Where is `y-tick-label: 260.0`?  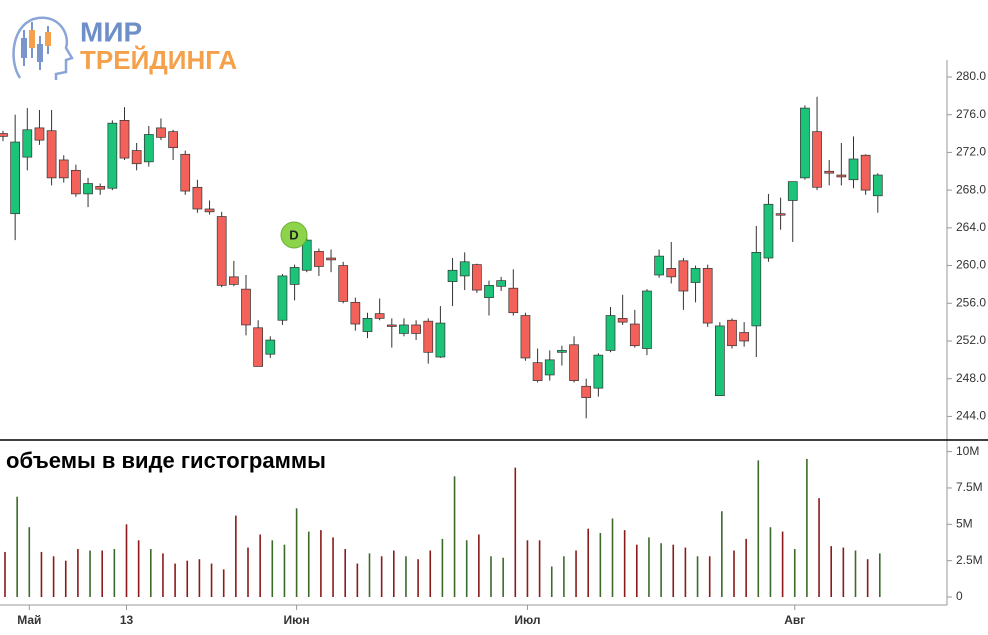
y-tick-label: 260.0 is located at coordinates (971, 265).